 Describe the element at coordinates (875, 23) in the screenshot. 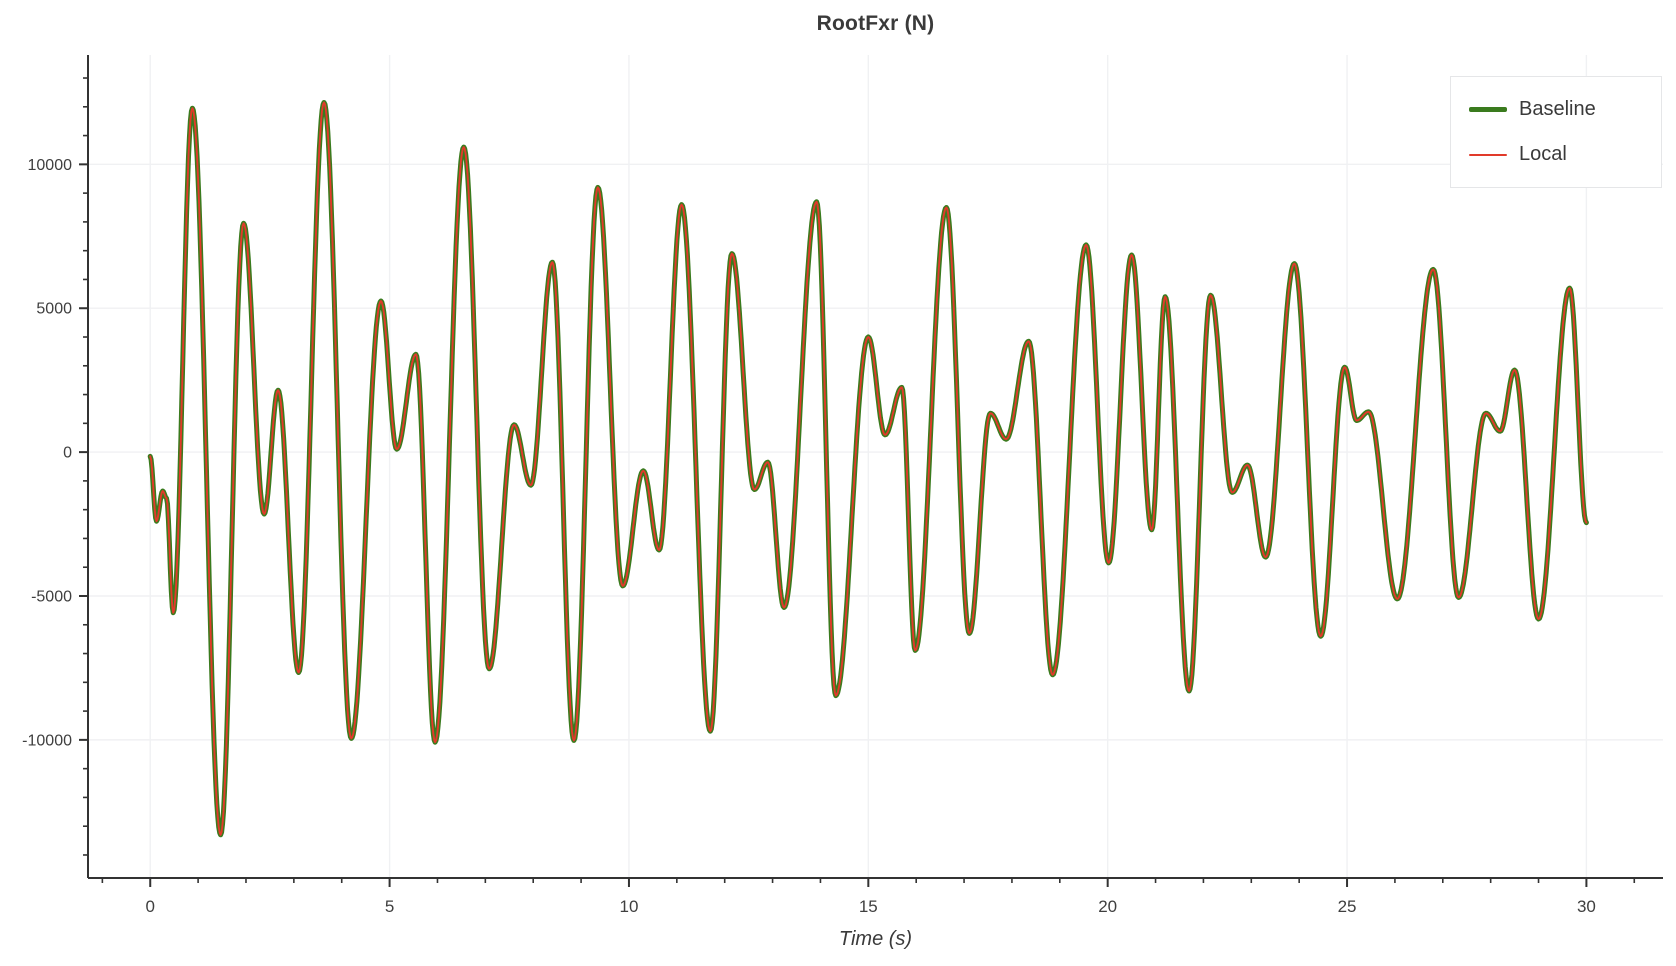

I see `chart-title: RootFxr (N)` at that location.